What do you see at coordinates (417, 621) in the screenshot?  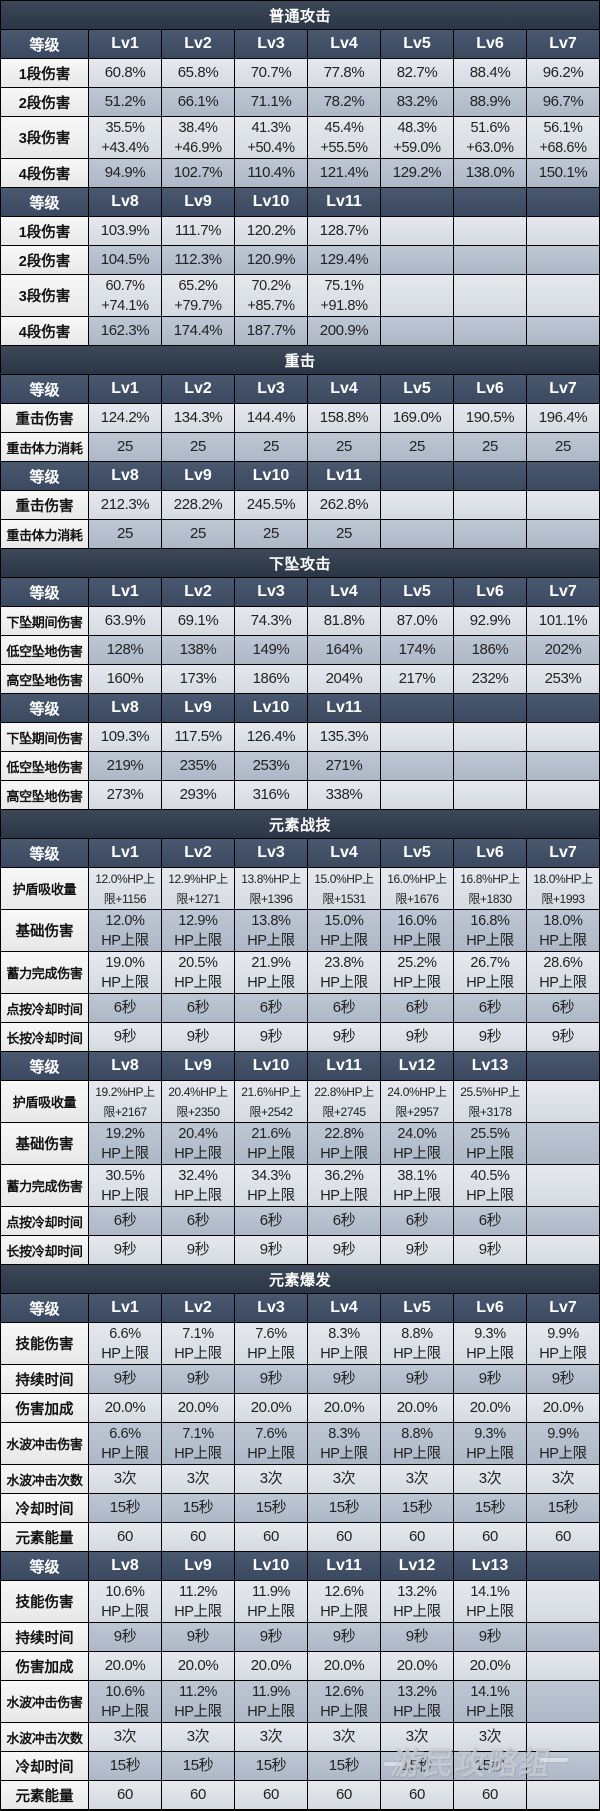 I see `stat-value-cell: 87.0%` at bounding box center [417, 621].